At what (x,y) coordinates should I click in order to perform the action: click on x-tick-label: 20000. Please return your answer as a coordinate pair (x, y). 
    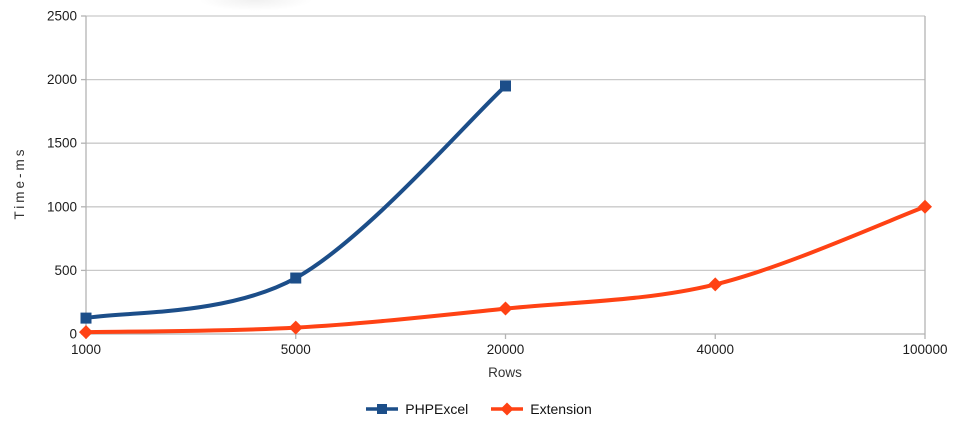
    Looking at the image, I should click on (506, 349).